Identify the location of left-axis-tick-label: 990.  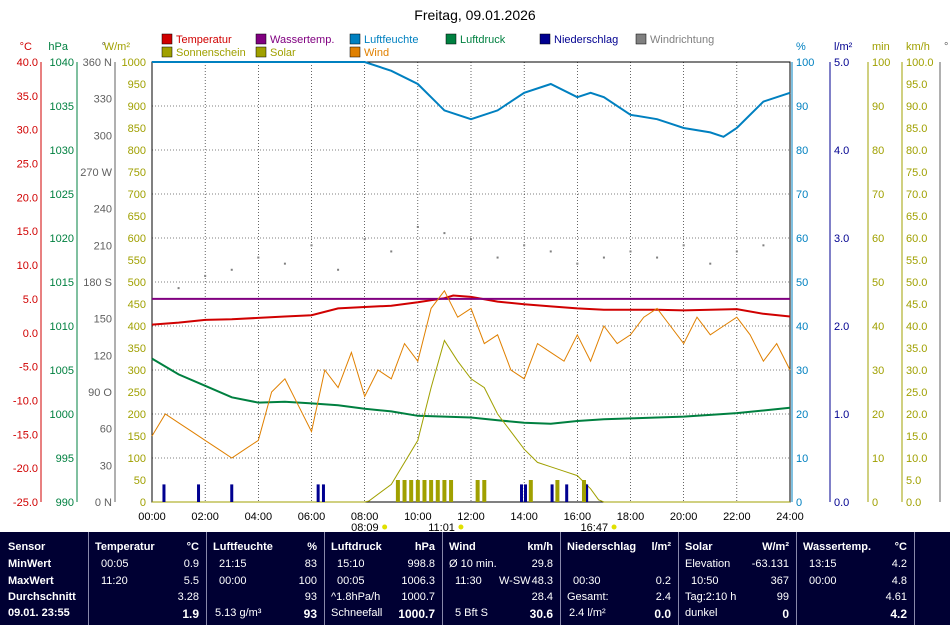
(65, 503).